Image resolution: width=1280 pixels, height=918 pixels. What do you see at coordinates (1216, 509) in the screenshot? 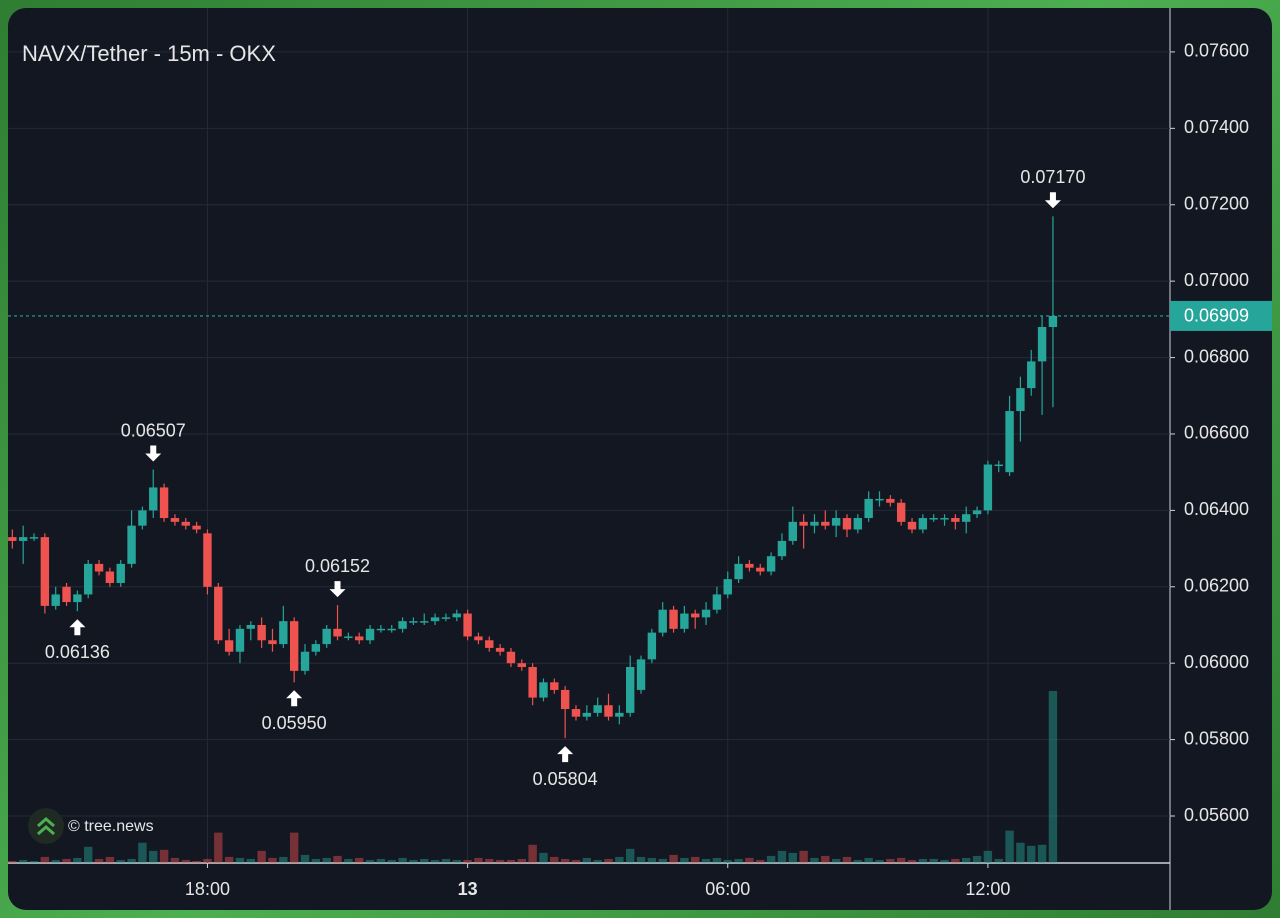
I see `y-tick-label: 0.06400` at bounding box center [1216, 509].